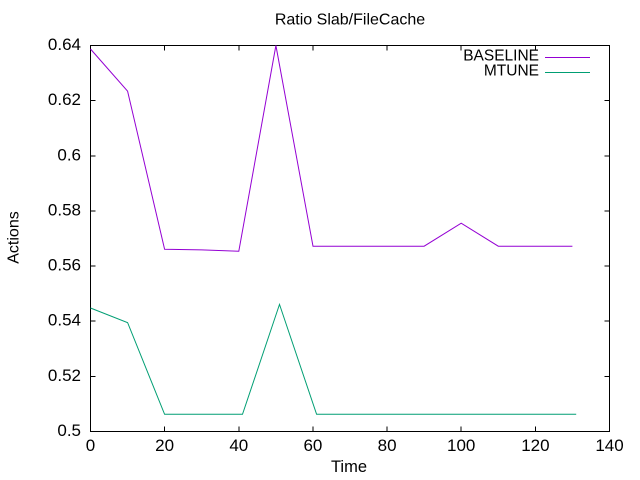 The image size is (640, 480). Describe the element at coordinates (350, 20) in the screenshot. I see `svg-text: Ratio Slab/FileCache` at that location.